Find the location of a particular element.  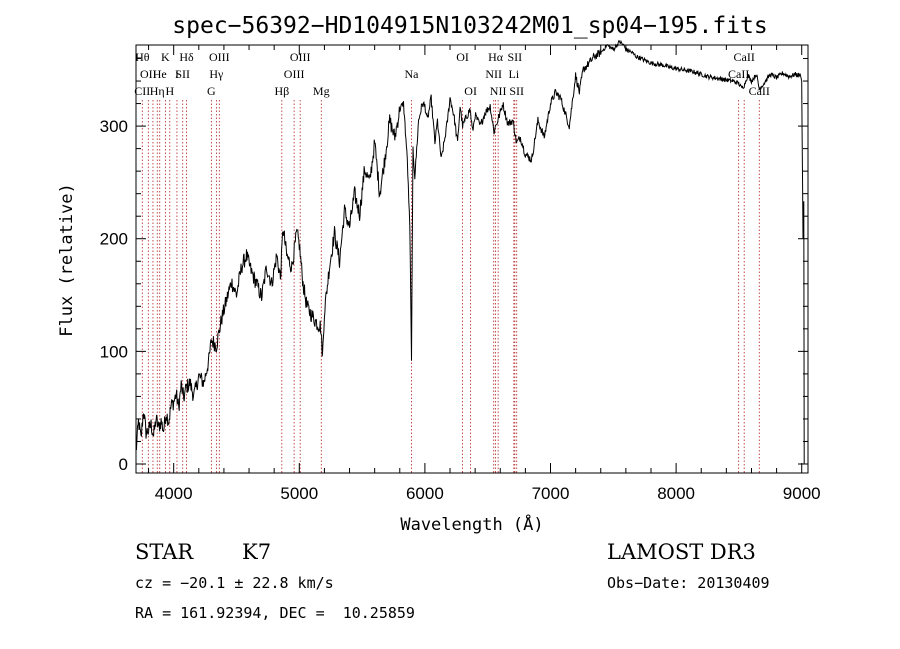

spectral-line-label: G is located at coordinates (211, 91).